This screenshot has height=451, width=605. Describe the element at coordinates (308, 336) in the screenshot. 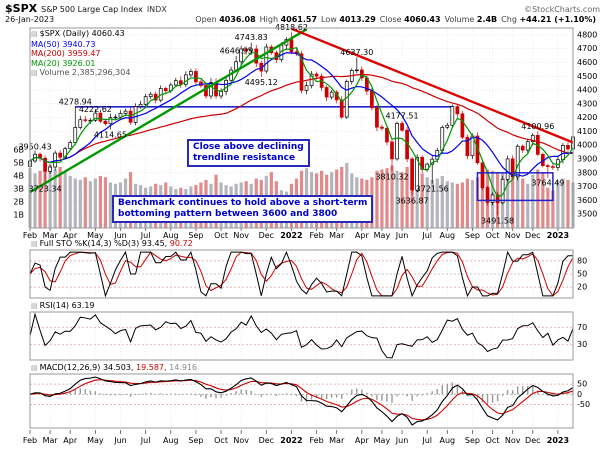

I see `rsi-chart: 70 30` at that location.